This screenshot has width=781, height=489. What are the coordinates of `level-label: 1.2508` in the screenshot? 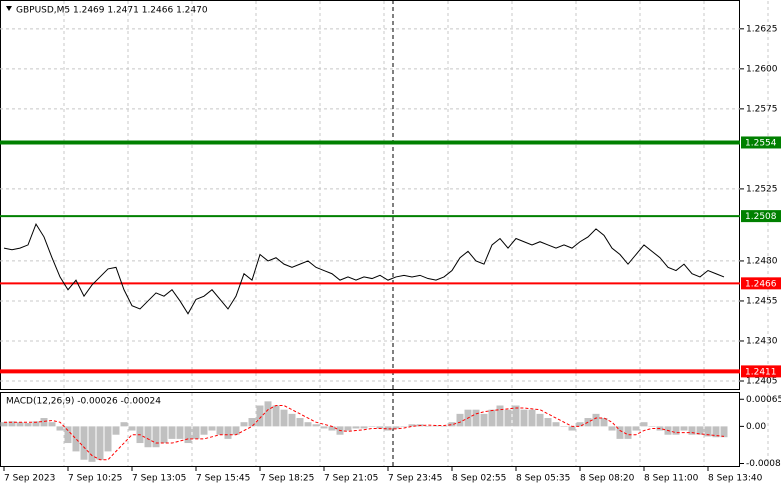 It's located at (761, 217).